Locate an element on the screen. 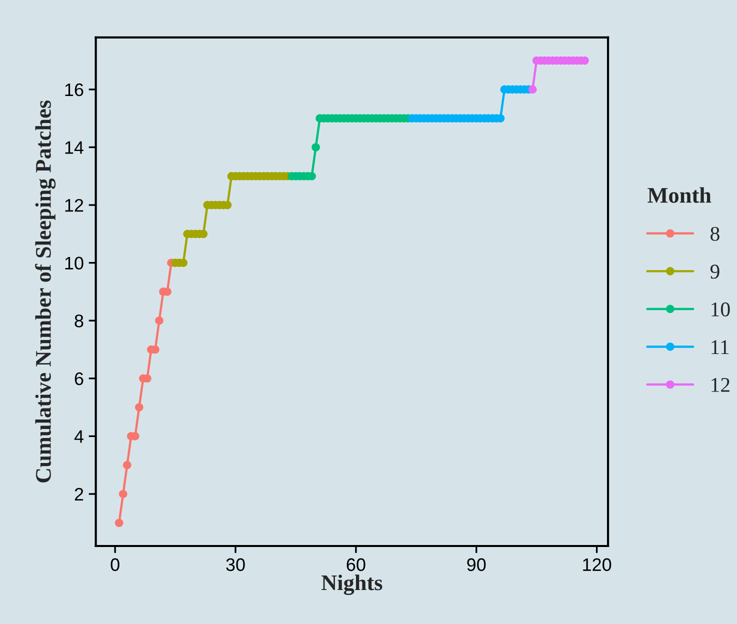 This screenshot has width=737, height=624. y-axis-title: Cumulative Number of Sleeping Patches is located at coordinates (45, 291).